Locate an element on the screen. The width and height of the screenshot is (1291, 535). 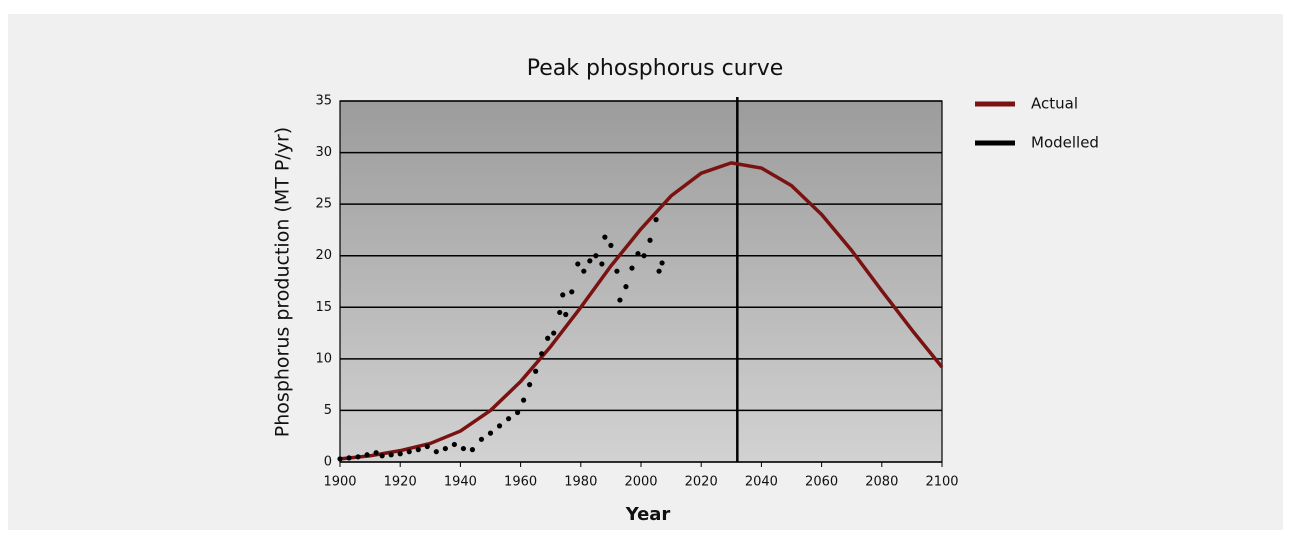
x-tick-label: 2040 is located at coordinates (761, 482).